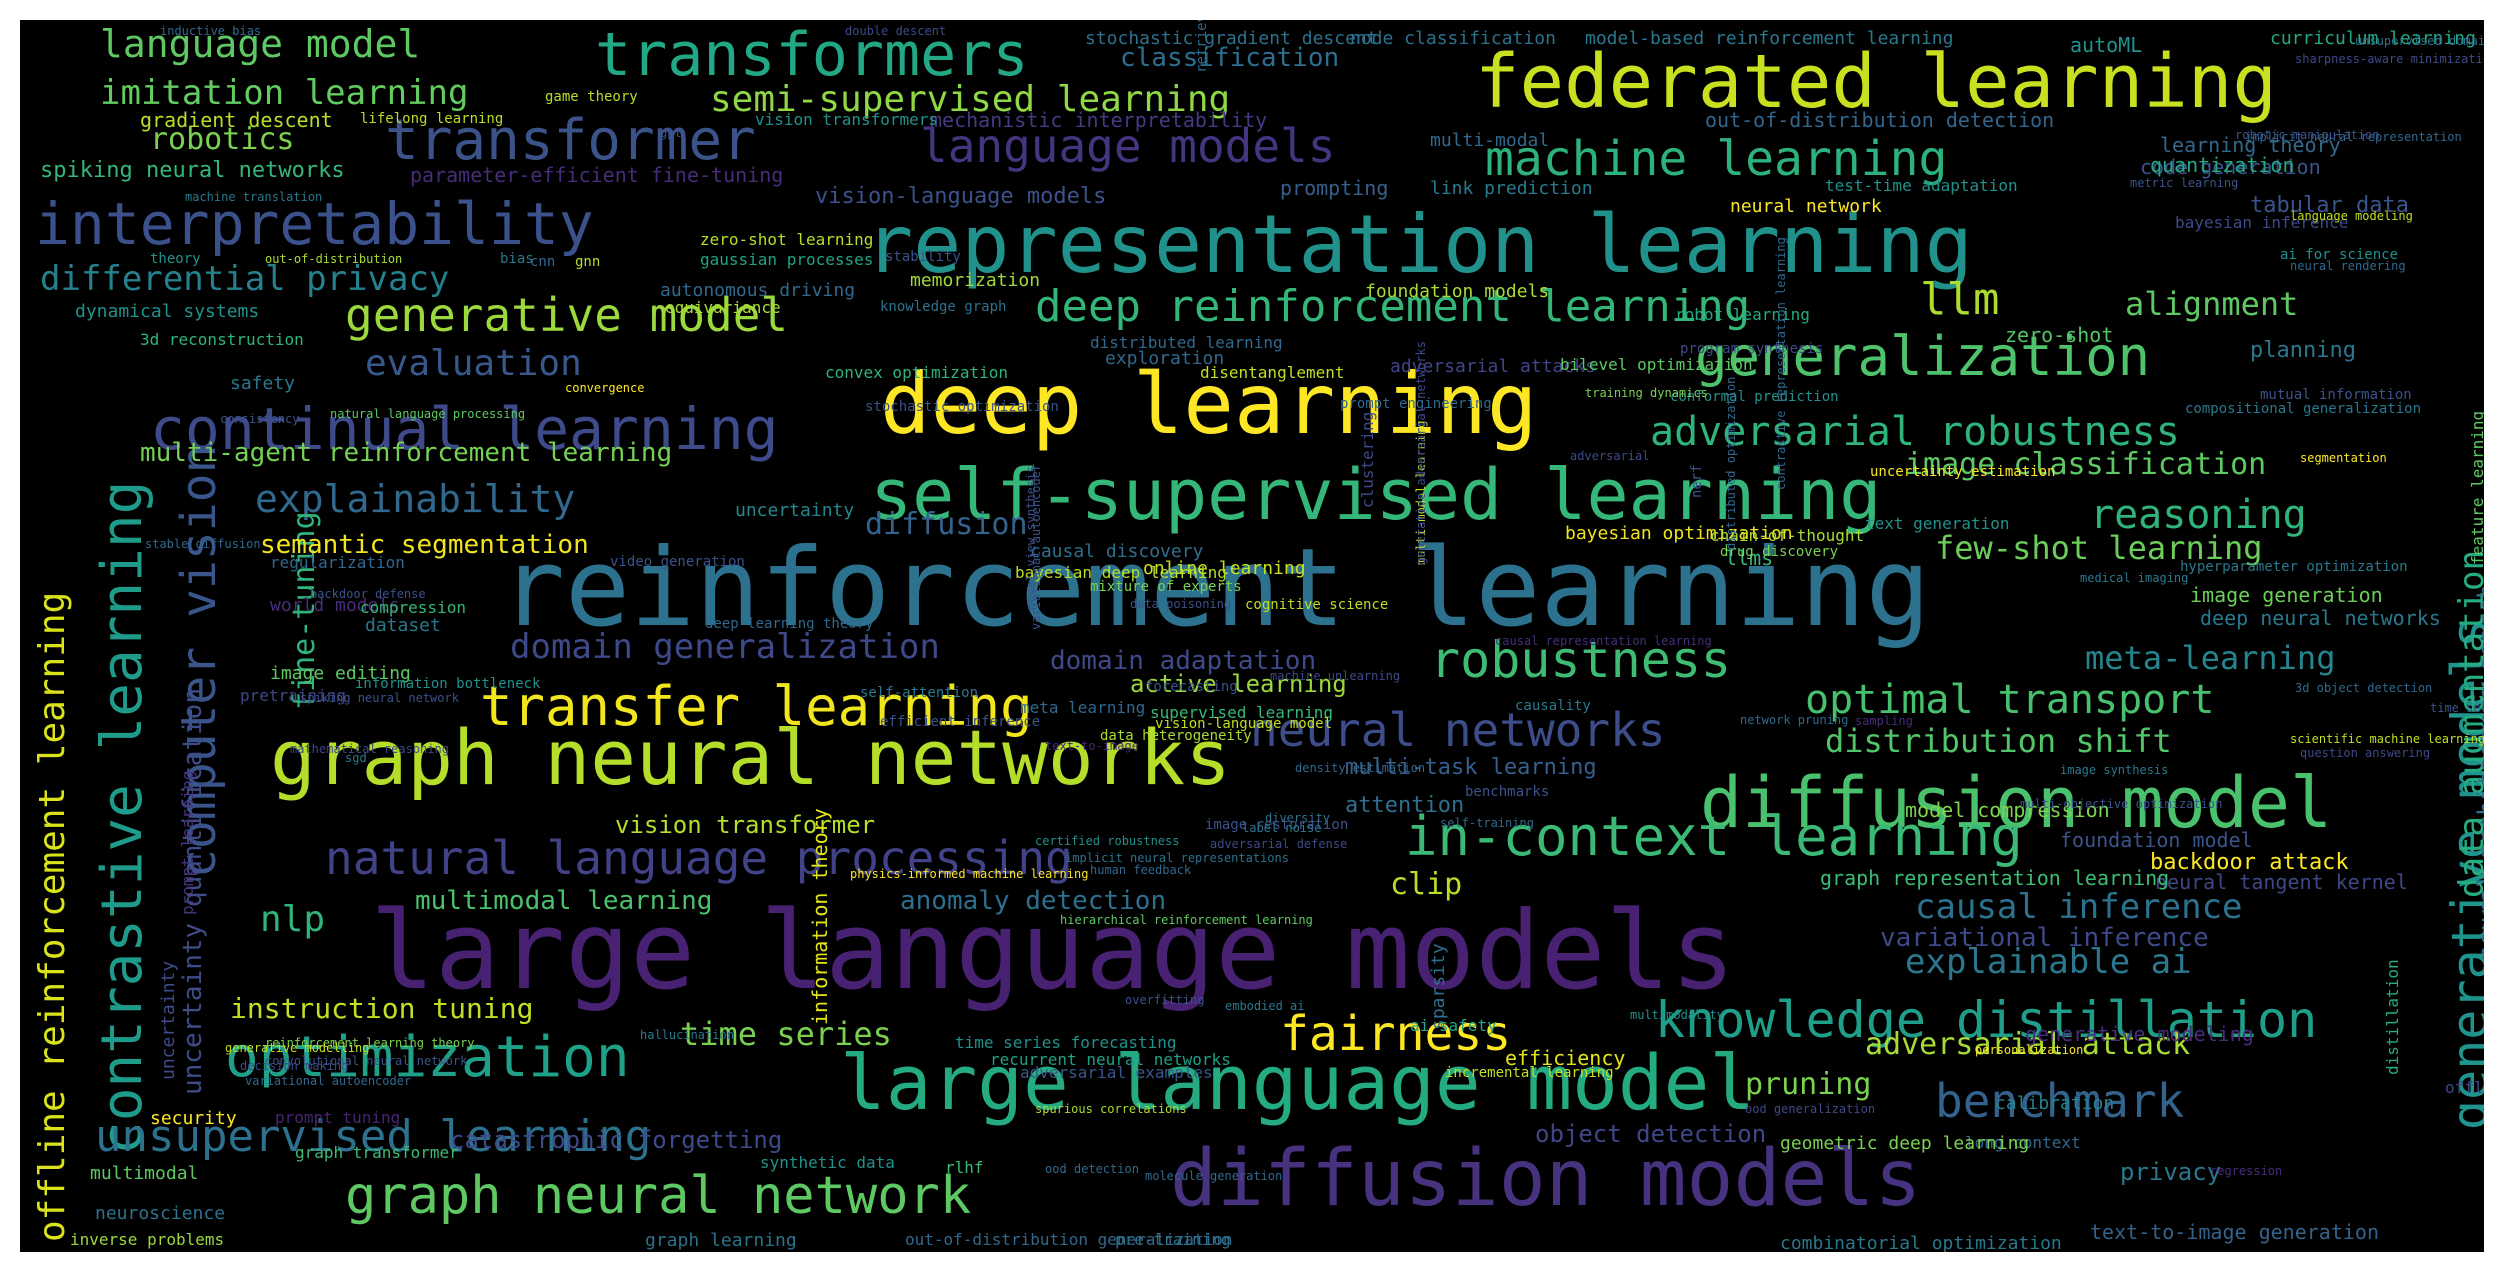 The height and width of the screenshot is (1272, 2504). Describe the element at coordinates (1679, 533) in the screenshot. I see `cloud-word: bayesian optimization` at that location.